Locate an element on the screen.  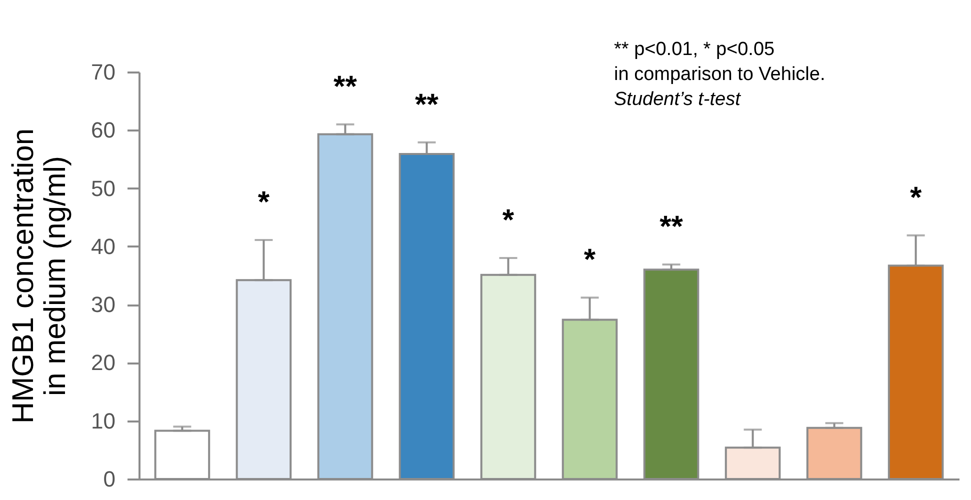
annotation: Student’s t-test is located at coordinates (678, 99).